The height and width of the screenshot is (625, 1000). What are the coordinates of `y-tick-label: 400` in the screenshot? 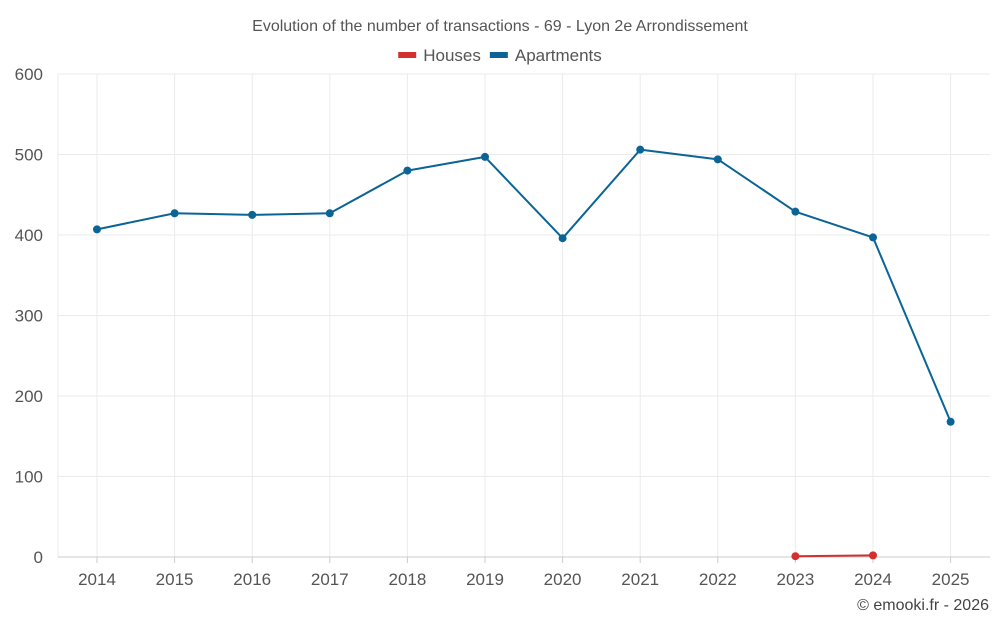 It's located at (29, 235).